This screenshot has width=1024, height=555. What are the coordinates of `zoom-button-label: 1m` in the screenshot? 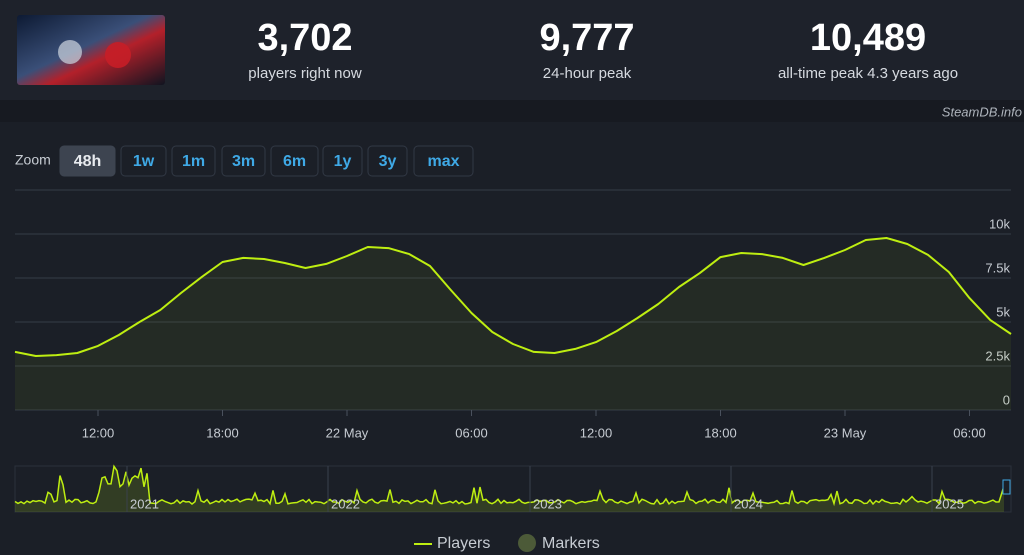 It's located at (193, 161).